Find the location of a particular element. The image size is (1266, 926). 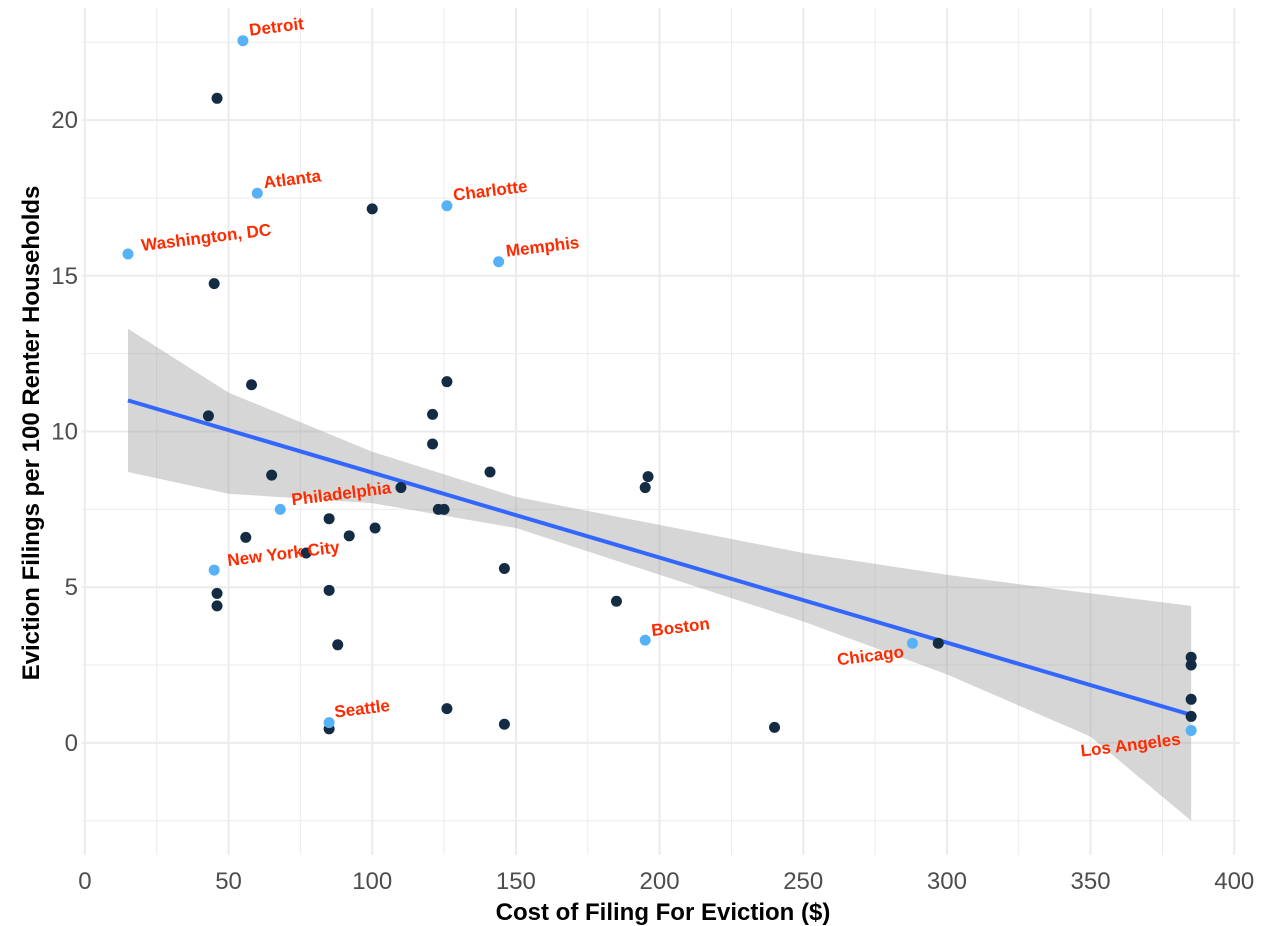

x-tick-label: 250 is located at coordinates (803, 881).